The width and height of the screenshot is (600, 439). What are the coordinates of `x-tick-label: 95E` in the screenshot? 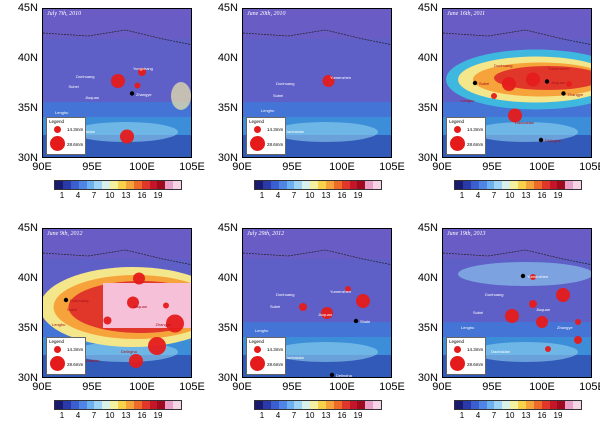 It's located at (292, 387).